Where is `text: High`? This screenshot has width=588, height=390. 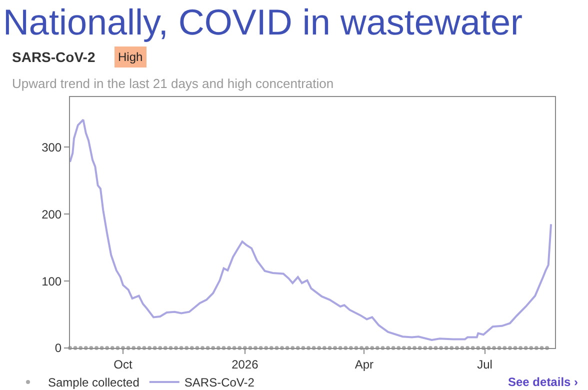 text: High is located at coordinates (130, 57).